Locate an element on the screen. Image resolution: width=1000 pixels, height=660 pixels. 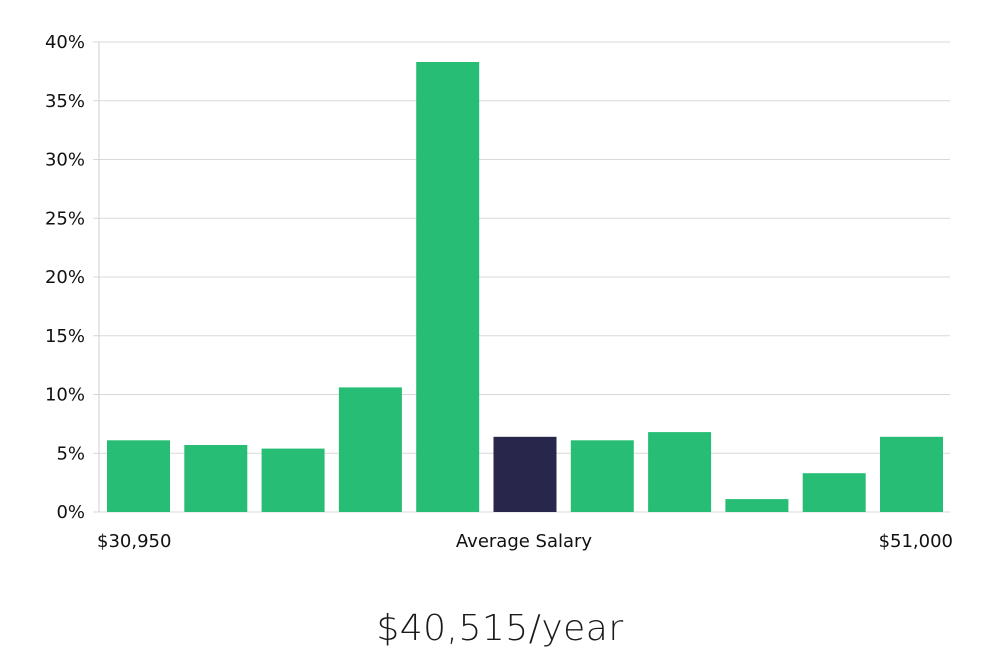
average-salary-bar is located at coordinates (525, 474).